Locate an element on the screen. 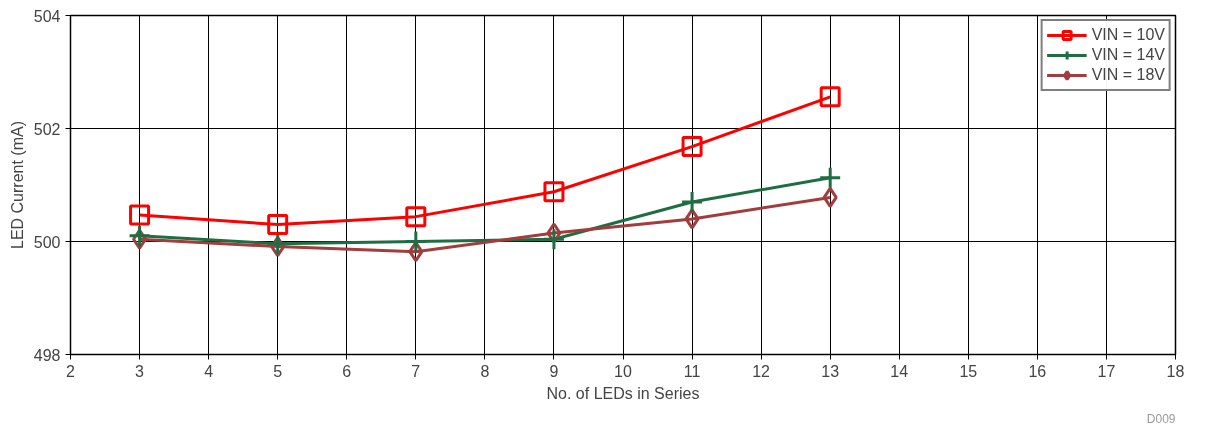  y-tick-label: 502 is located at coordinates (47, 129).